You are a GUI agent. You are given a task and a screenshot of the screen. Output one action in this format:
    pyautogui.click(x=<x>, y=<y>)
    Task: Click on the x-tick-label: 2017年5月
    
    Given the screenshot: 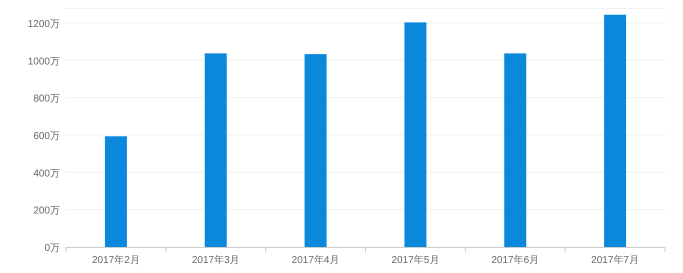 What is the action you would take?
    pyautogui.click(x=416, y=260)
    